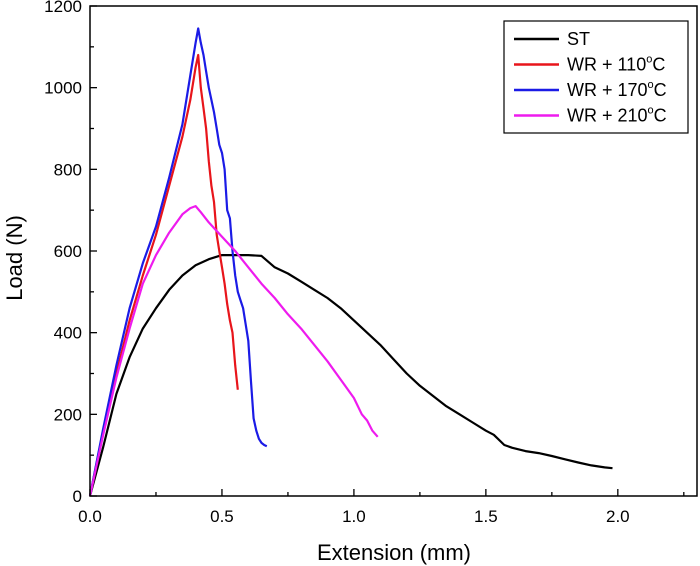  I want to click on y-tick-label: 1200, so click(63, 8).